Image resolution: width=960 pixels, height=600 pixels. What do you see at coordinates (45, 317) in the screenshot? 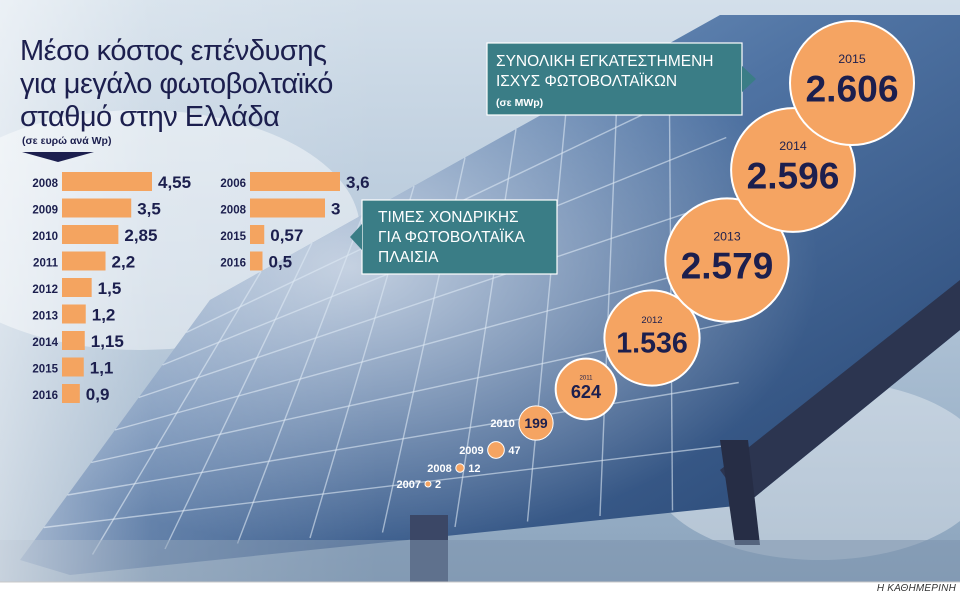
I see `cost-year-label: 2013` at bounding box center [45, 317].